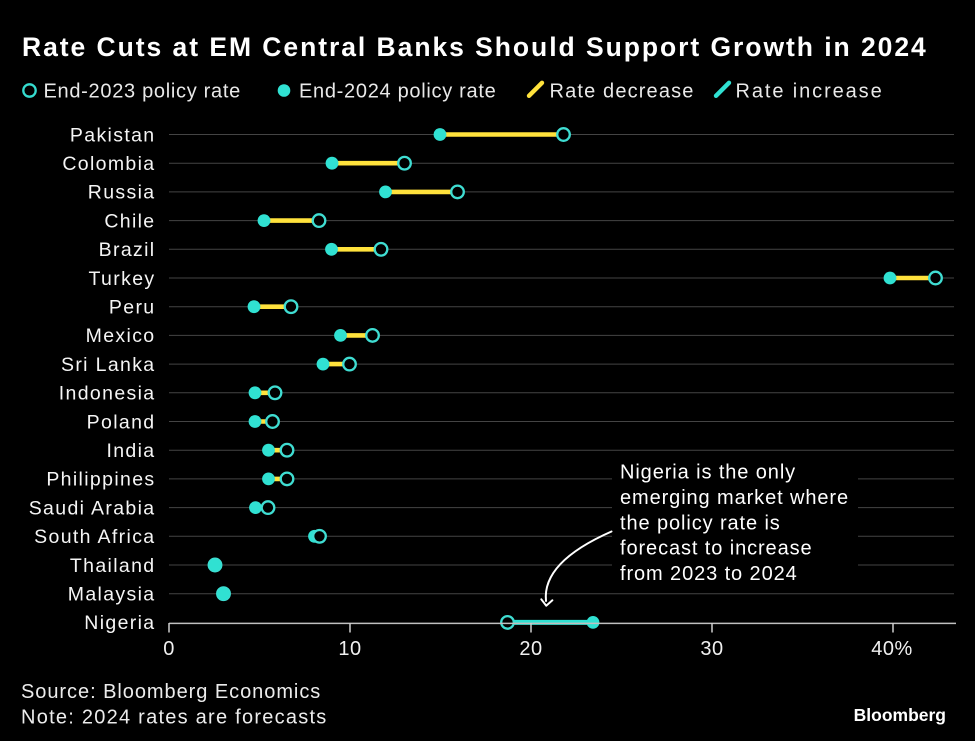 The height and width of the screenshot is (741, 975). I want to click on svg-text: Nigeria, so click(119, 623).